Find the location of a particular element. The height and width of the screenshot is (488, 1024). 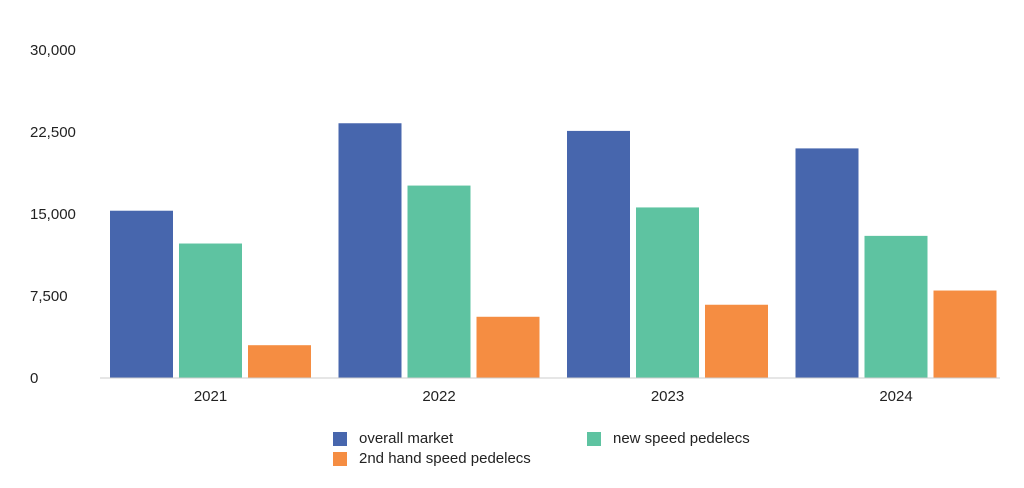

legend-label: 2nd hand speed pedelecs is located at coordinates (445, 458).